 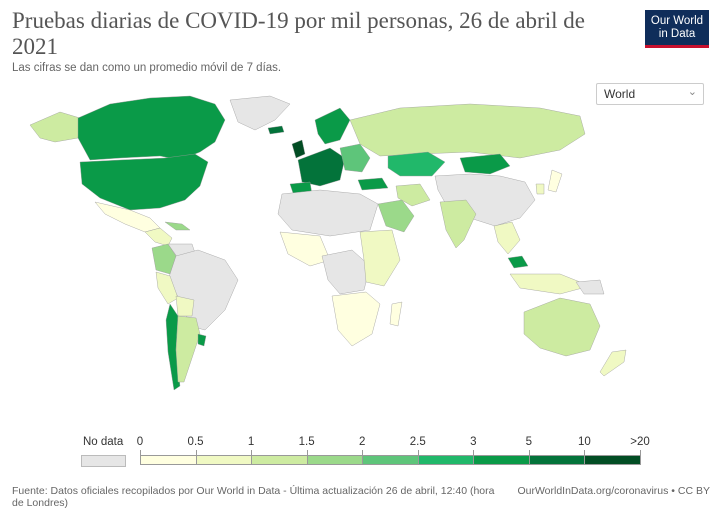 I want to click on region-western-europe, so click(x=321, y=167).